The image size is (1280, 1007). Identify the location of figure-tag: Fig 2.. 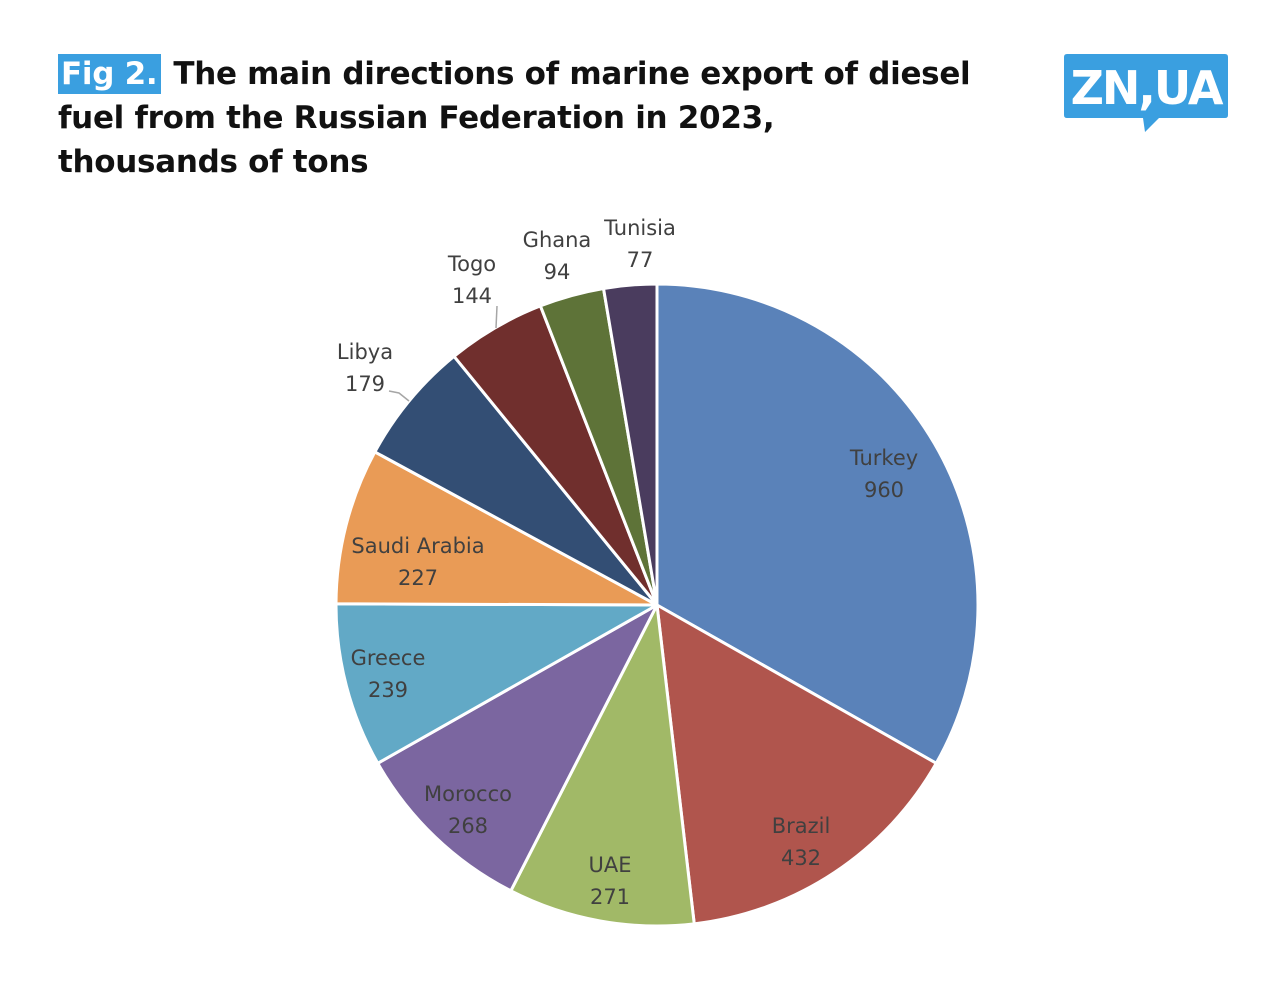
(110, 74).